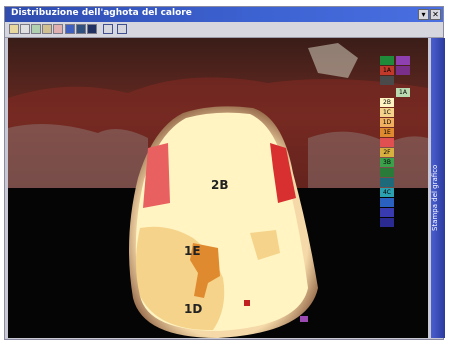 The width and height of the screenshot is (451, 343). I want to click on side-panel: Stampa del grafico, so click(438, 188).